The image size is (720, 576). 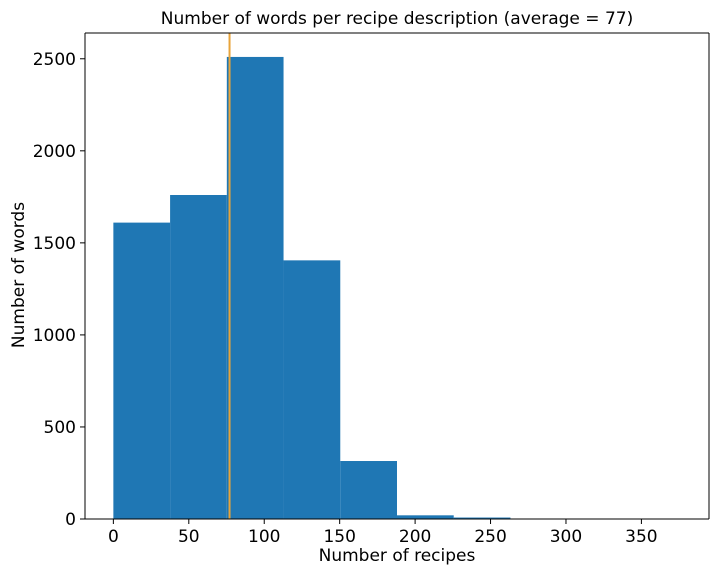 What do you see at coordinates (54, 244) in the screenshot?
I see `y-tick-label: 1500` at bounding box center [54, 244].